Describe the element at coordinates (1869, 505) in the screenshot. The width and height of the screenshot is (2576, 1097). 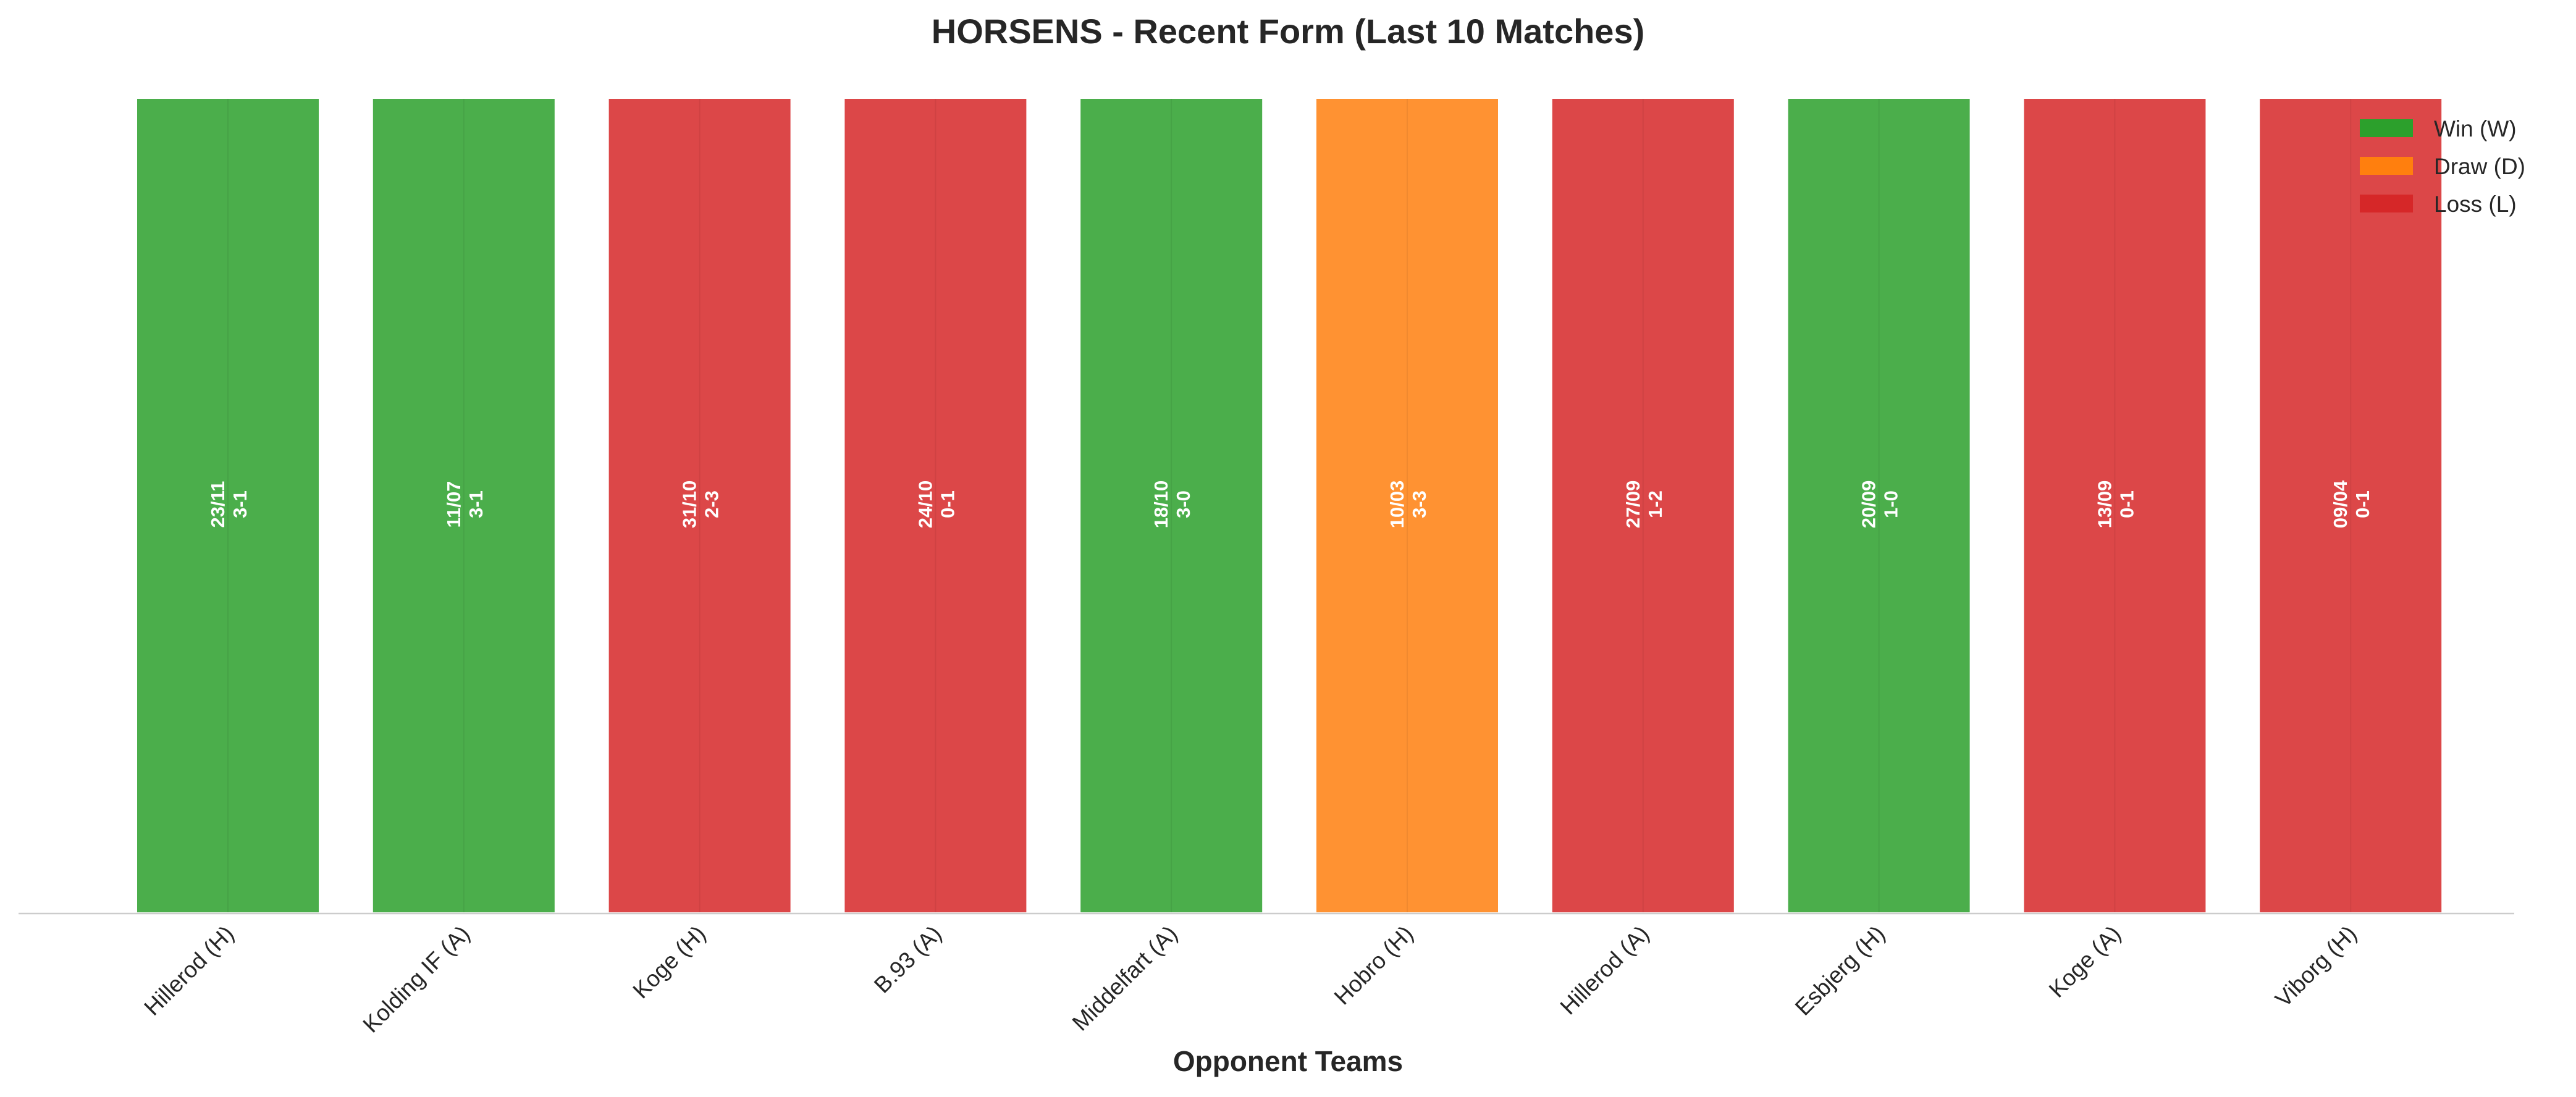
I see `bar-label-date: 20/09` at that location.